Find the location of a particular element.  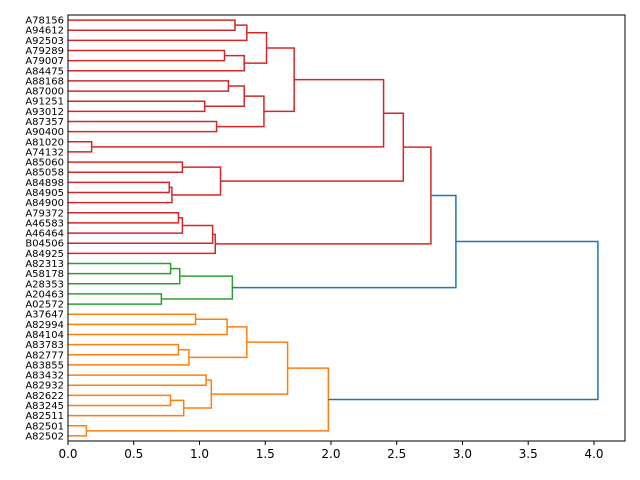

leaf-label: A84475 is located at coordinates (44, 71).